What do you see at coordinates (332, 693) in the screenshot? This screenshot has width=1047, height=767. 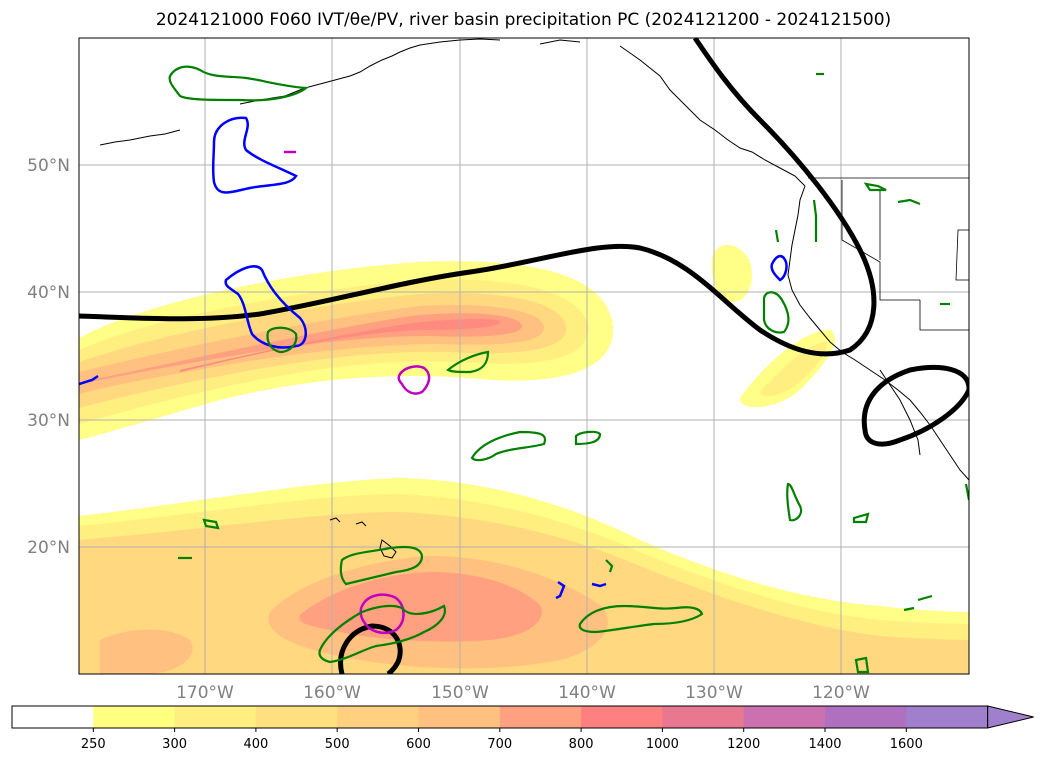 I see `longitude-label: 160°W` at bounding box center [332, 693].